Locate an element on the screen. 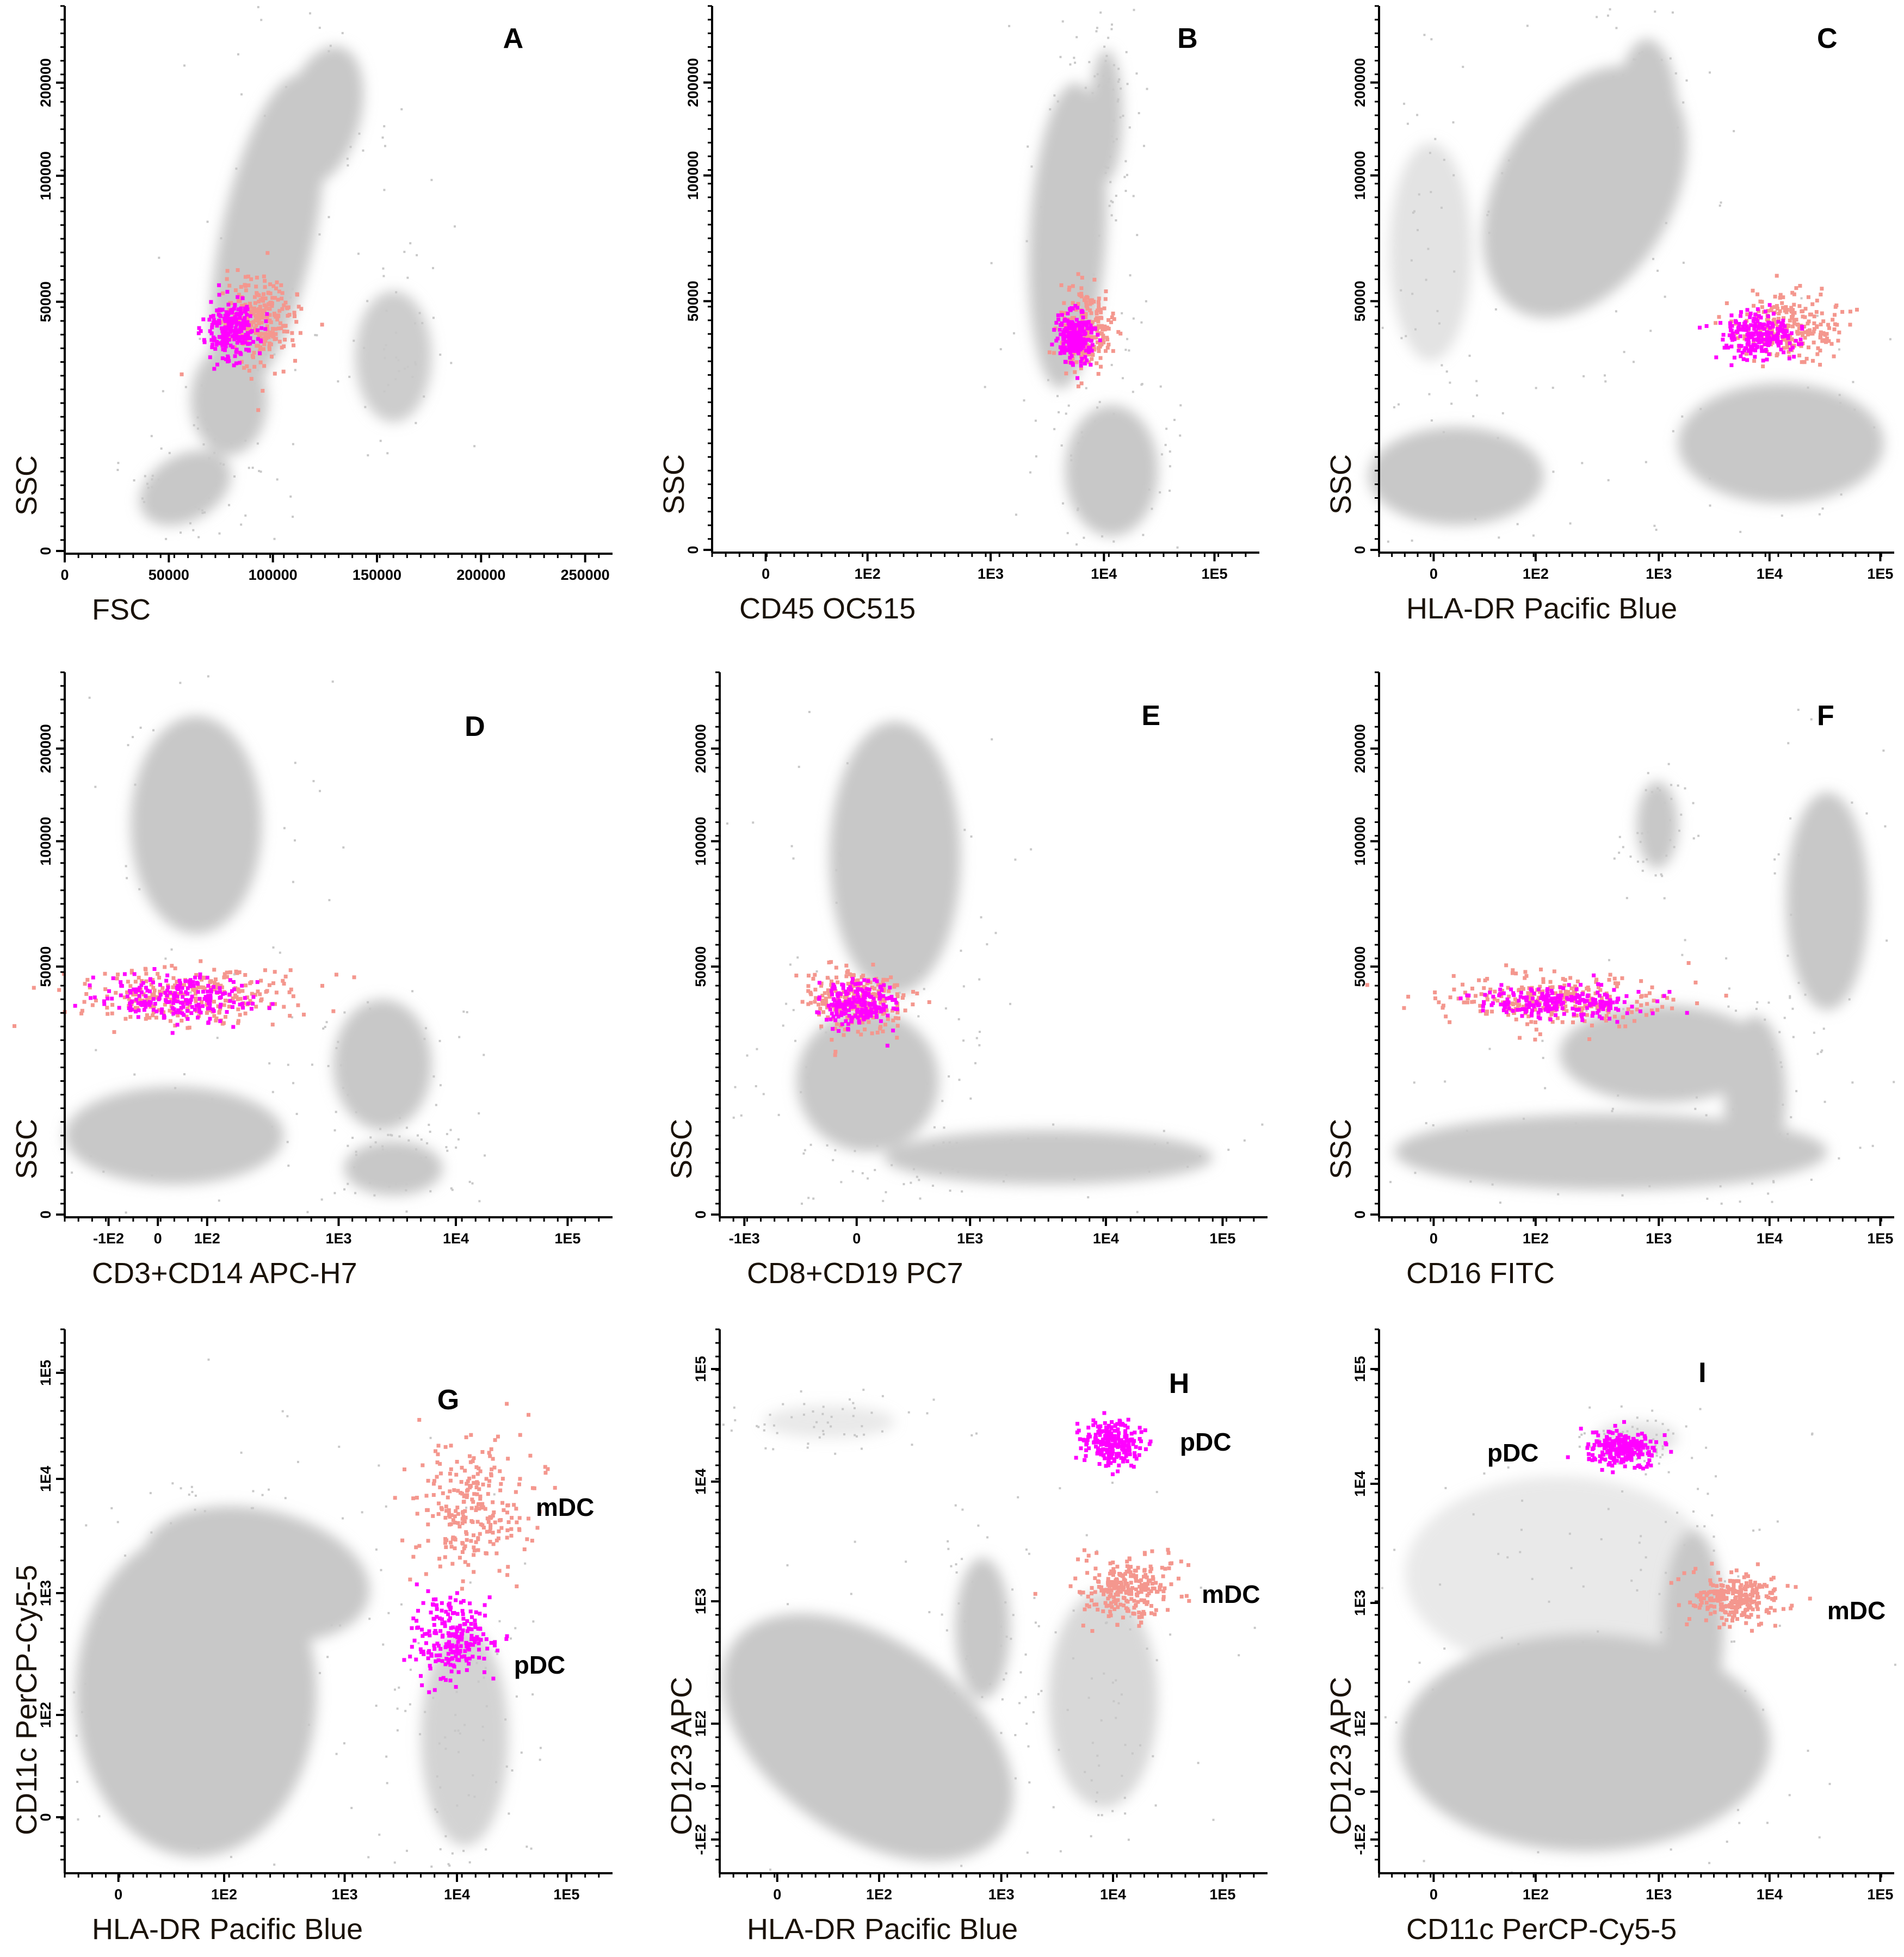  panel-letter: A is located at coordinates (513, 39).